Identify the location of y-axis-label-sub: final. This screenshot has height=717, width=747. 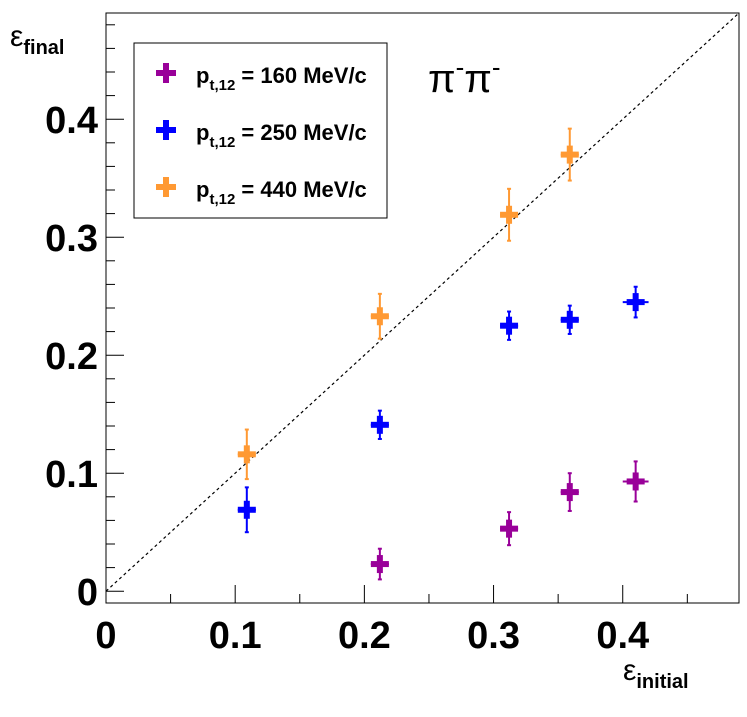
(43, 48).